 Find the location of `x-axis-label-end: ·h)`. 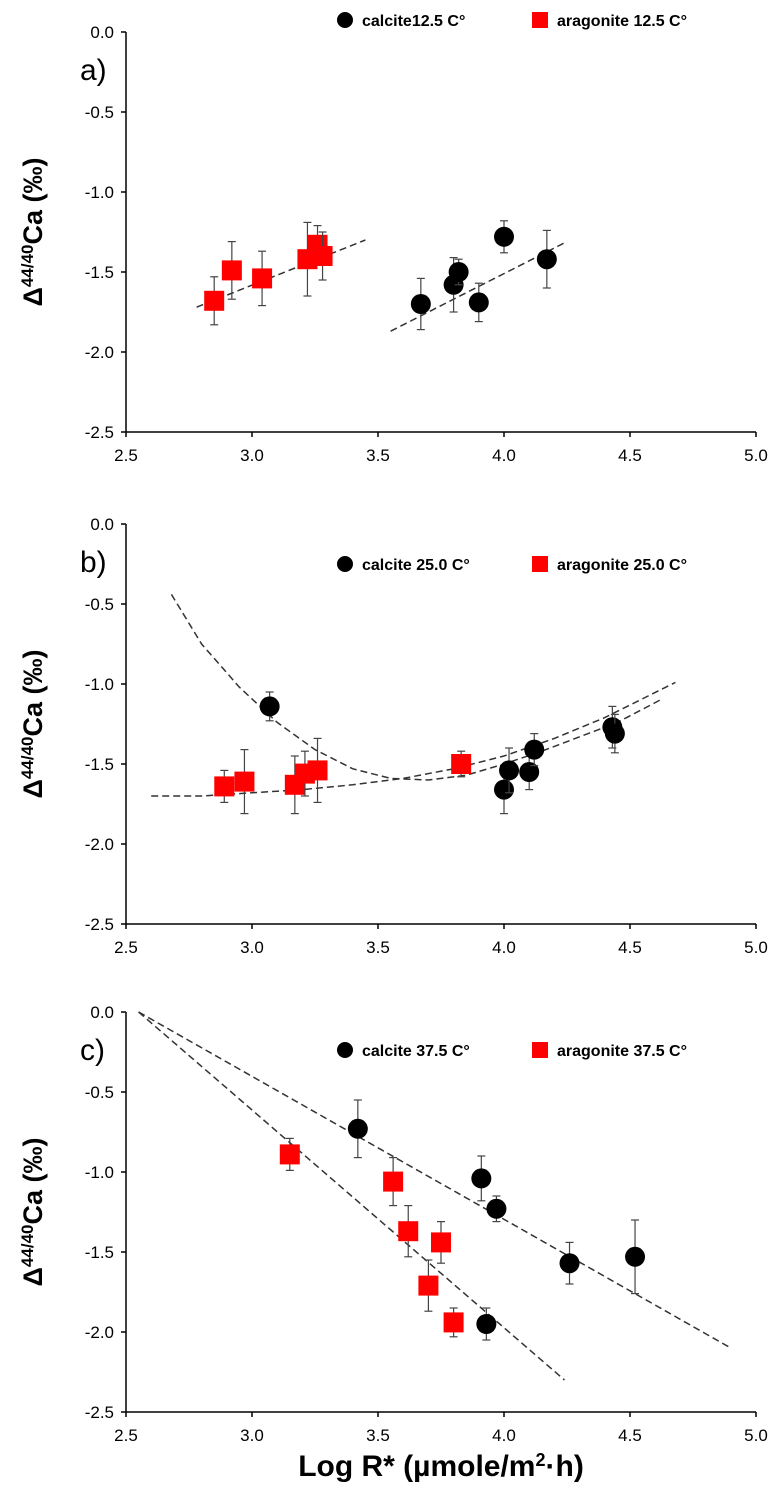

x-axis-label-end: ·h) is located at coordinates (565, 1466).